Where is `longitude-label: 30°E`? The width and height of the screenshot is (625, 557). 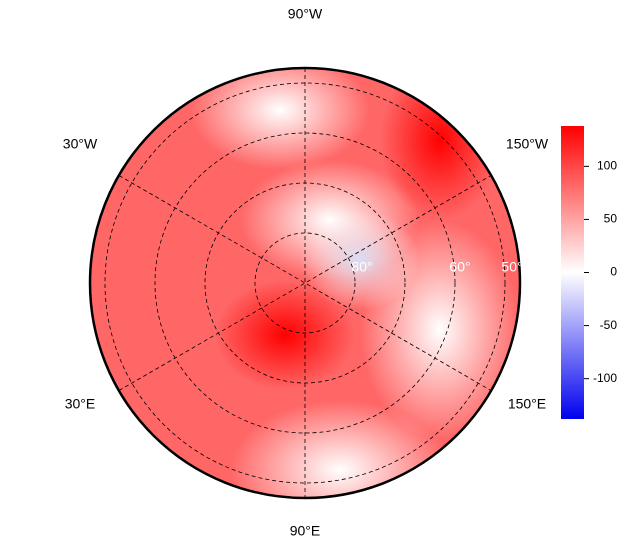 longitude-label: 30°E is located at coordinates (80, 404).